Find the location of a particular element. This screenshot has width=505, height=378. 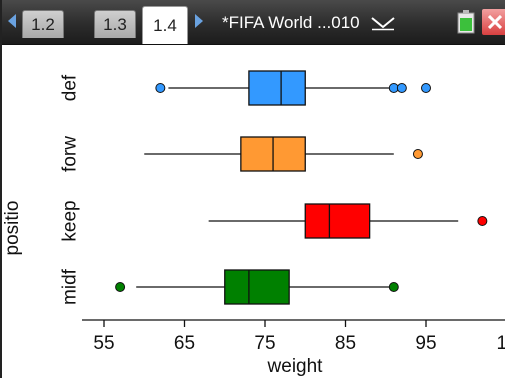

y-axis-title: positio is located at coordinates (12, 228).